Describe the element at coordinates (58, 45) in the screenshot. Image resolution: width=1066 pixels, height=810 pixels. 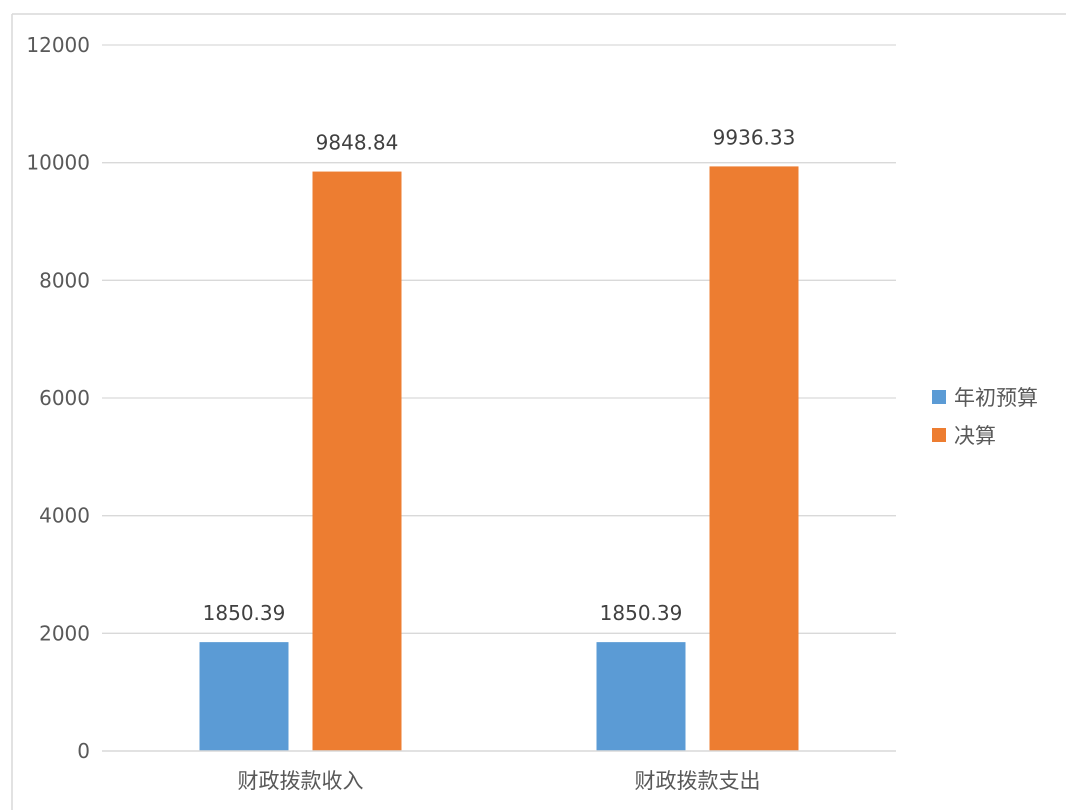
I see `y-tick-label: 12000` at that location.